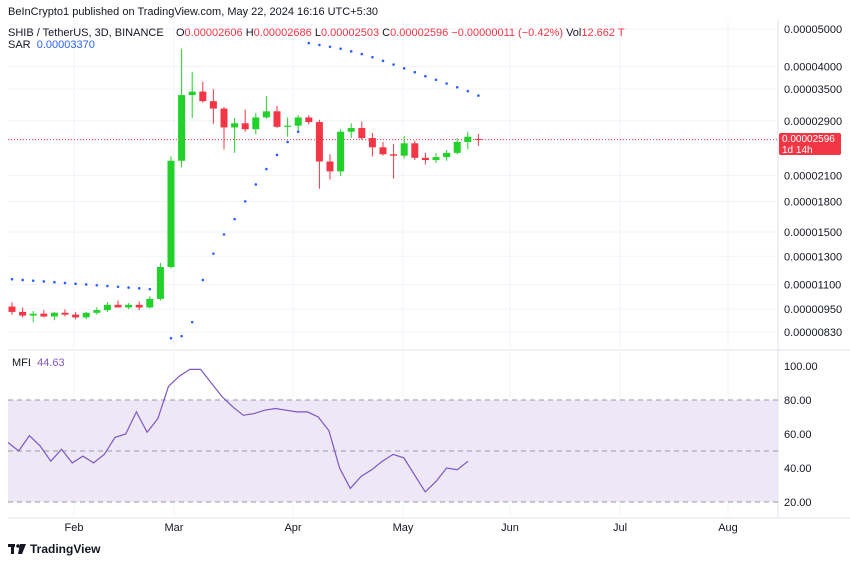 The height and width of the screenshot is (563, 850). I want to click on time-tick-label: May, so click(403, 528).